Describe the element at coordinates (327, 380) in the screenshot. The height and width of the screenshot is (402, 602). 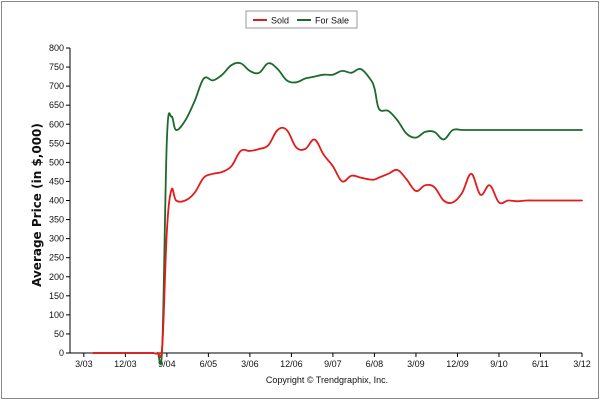
I see `copyright-footer: Copyright © Trendgraphix, Inc.` at that location.